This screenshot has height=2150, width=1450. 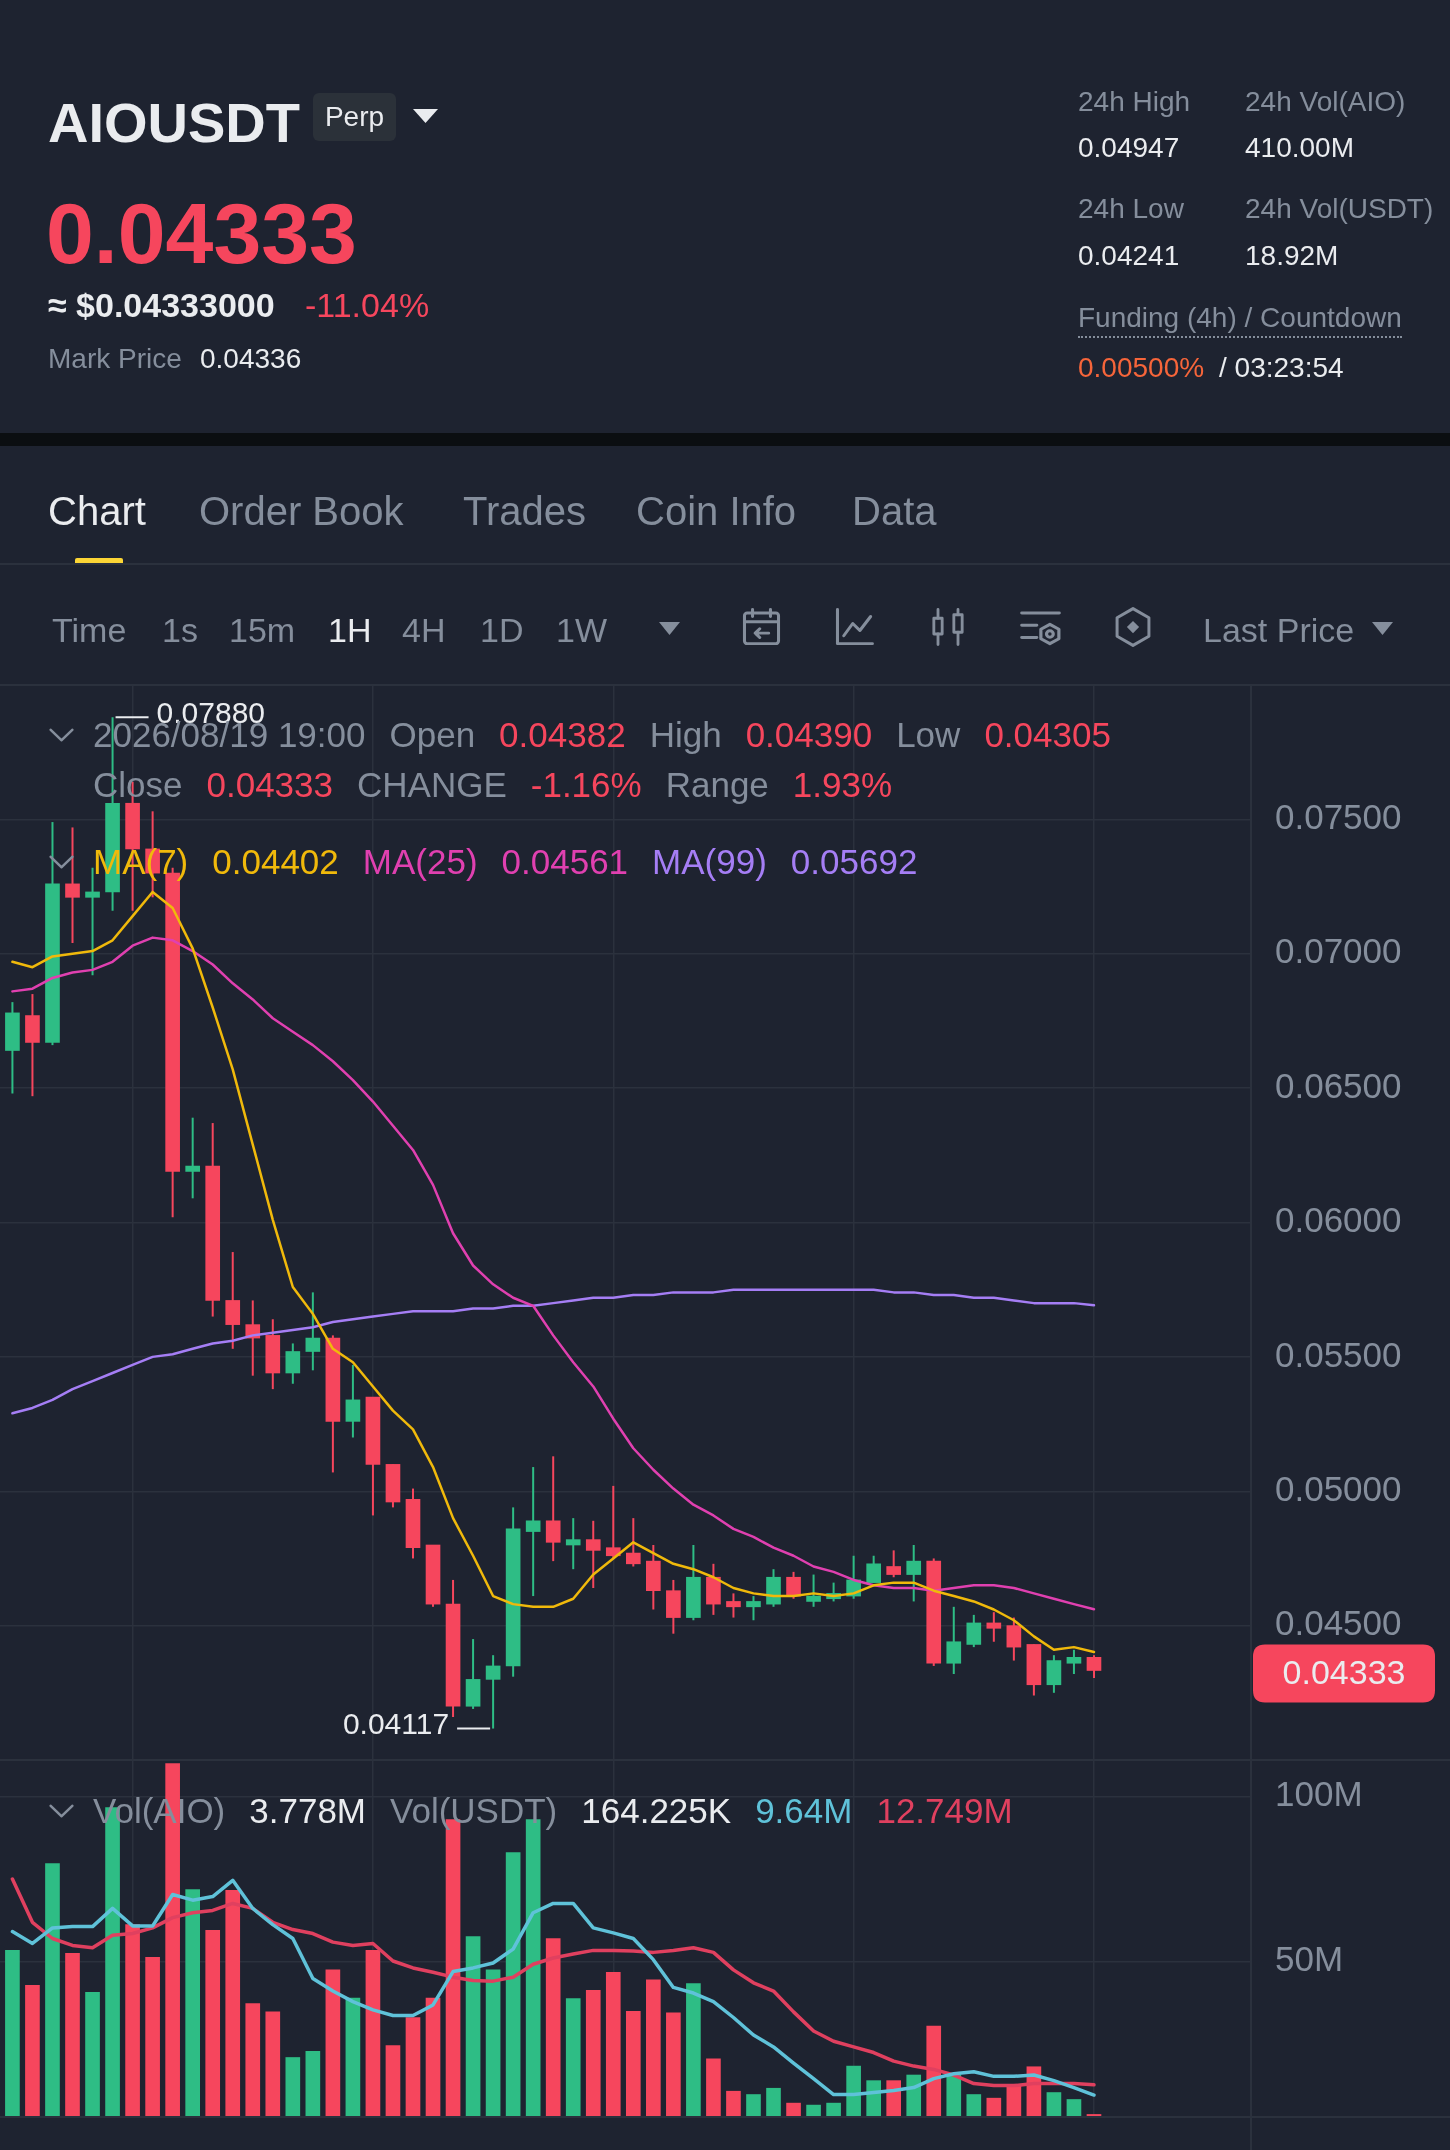 I want to click on text: 24h Vol(USDT), so click(x=1339, y=209).